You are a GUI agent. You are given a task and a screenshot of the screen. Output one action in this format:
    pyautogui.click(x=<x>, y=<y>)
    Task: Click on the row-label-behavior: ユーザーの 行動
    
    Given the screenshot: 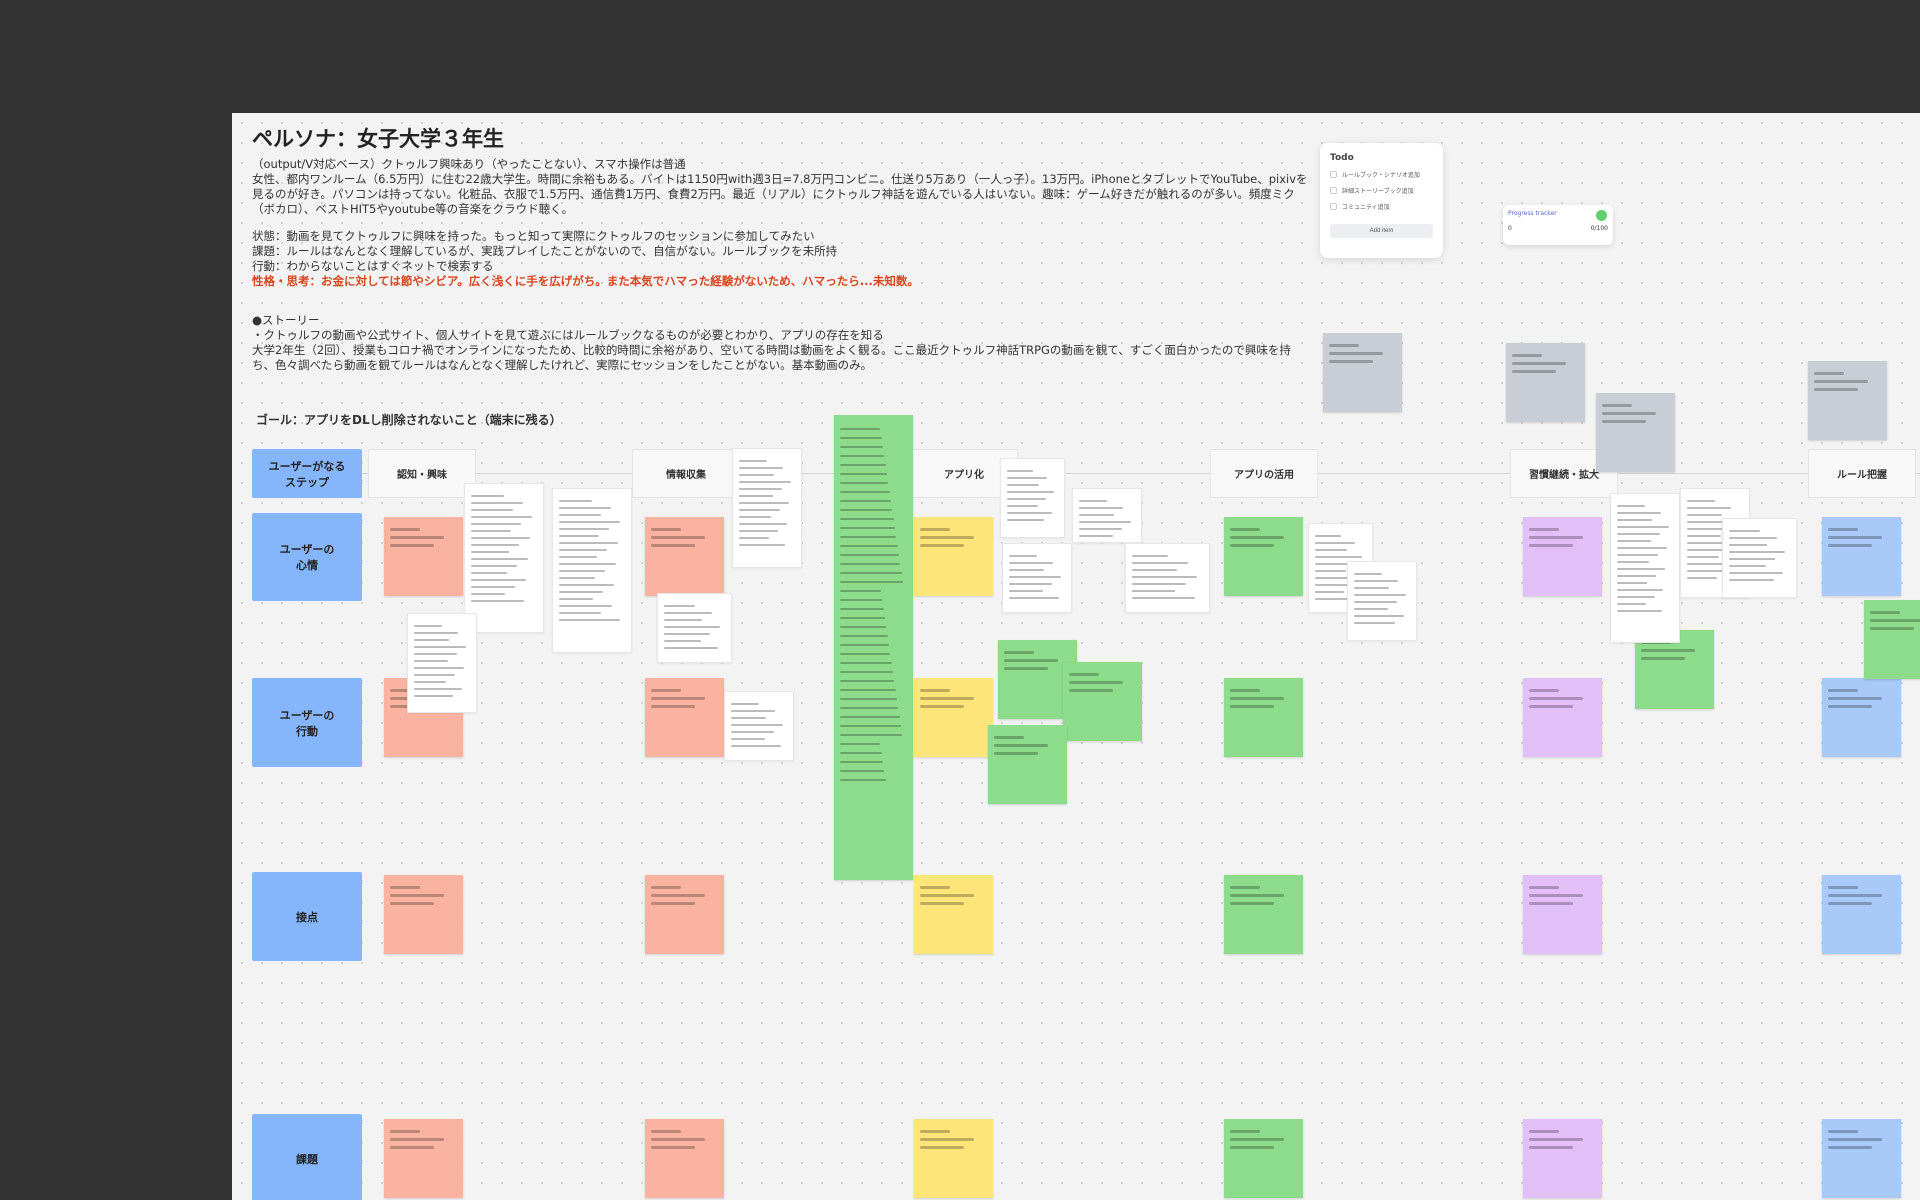 What is the action you would take?
    pyautogui.click(x=307, y=722)
    